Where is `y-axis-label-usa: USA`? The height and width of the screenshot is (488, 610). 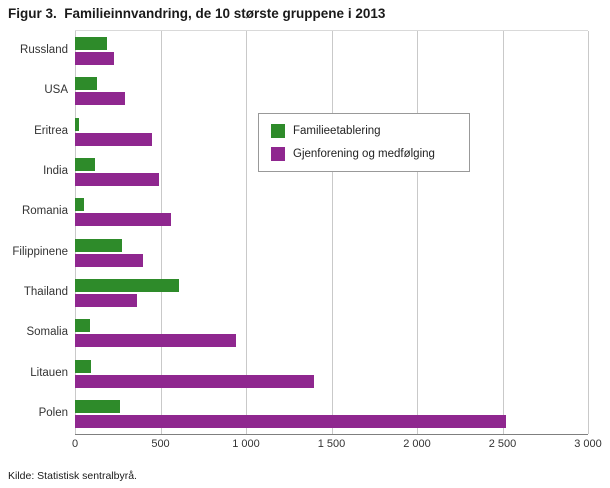 y-axis-label-usa: USA is located at coordinates (56, 90).